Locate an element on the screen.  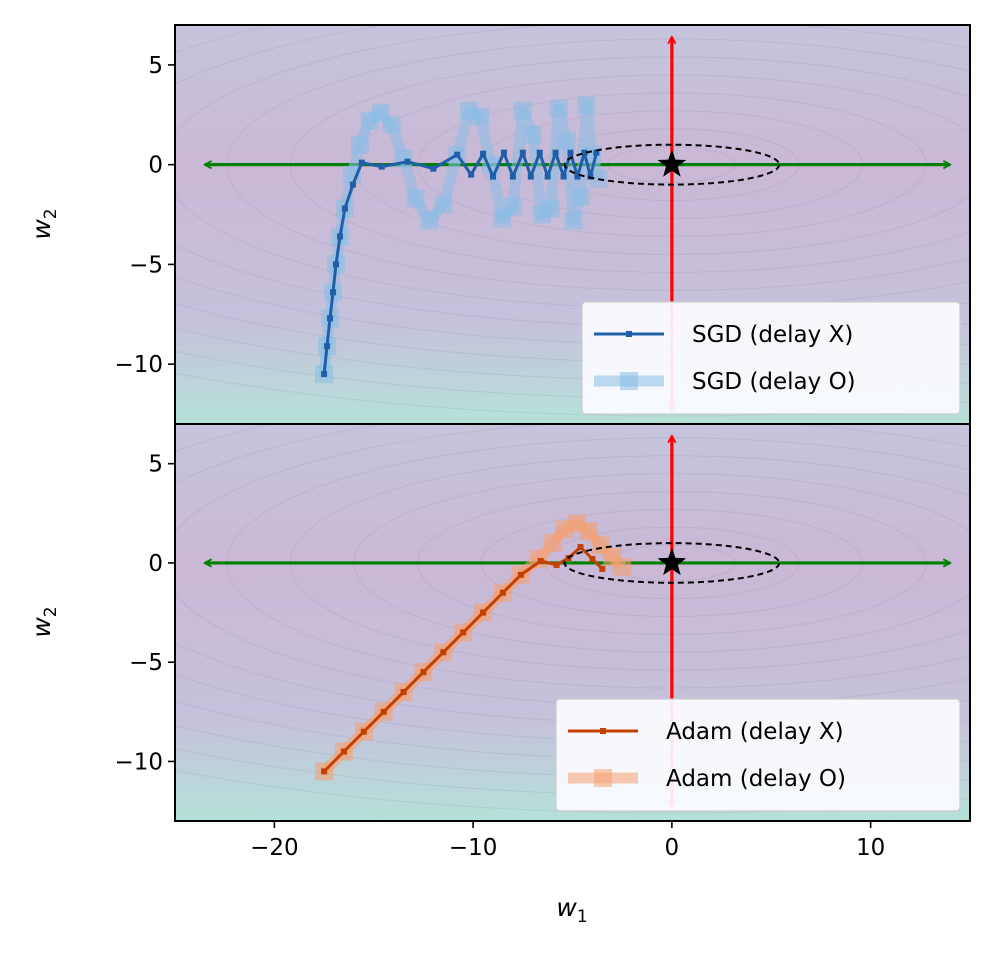
top-series is located at coordinates (461, 239).